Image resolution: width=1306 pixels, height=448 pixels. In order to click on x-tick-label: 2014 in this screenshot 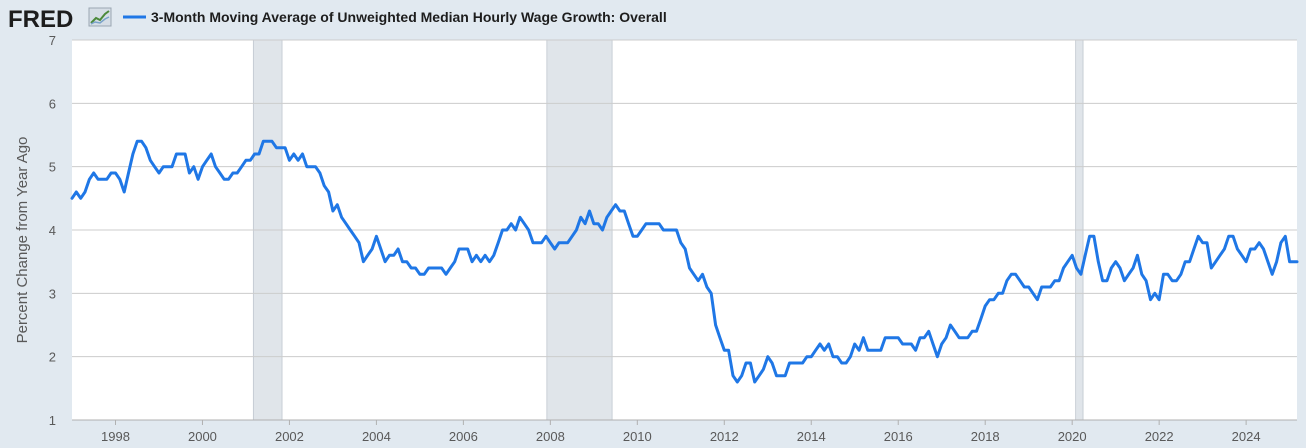, I will do `click(811, 436)`.